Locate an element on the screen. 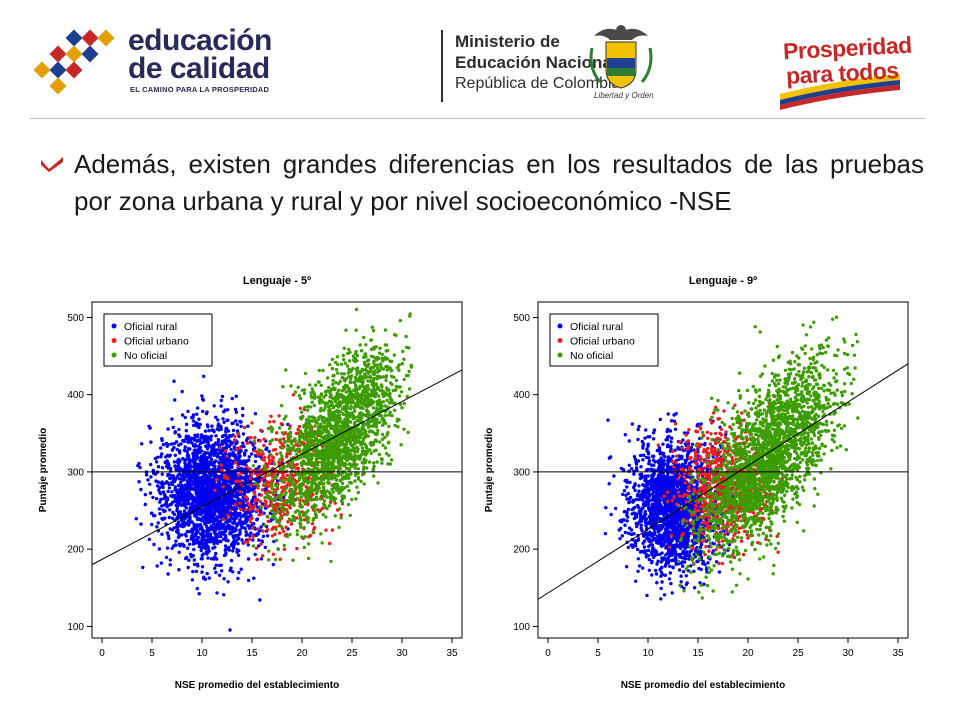 The width and height of the screenshot is (960, 720). ministry-country: República de Colombia is located at coordinates (538, 83).